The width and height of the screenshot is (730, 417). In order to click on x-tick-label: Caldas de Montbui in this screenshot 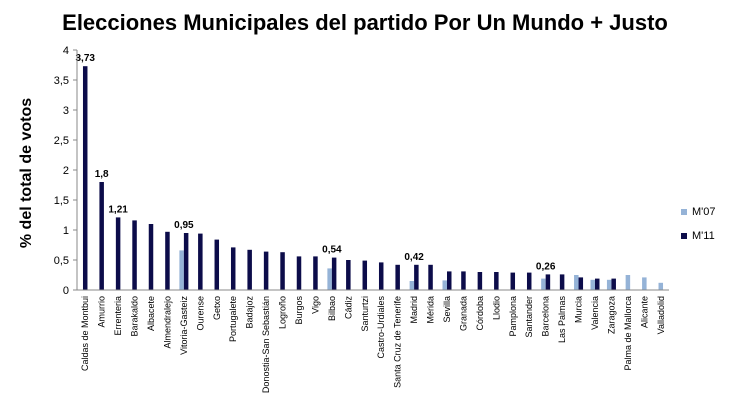, I will do `click(85, 333)`.